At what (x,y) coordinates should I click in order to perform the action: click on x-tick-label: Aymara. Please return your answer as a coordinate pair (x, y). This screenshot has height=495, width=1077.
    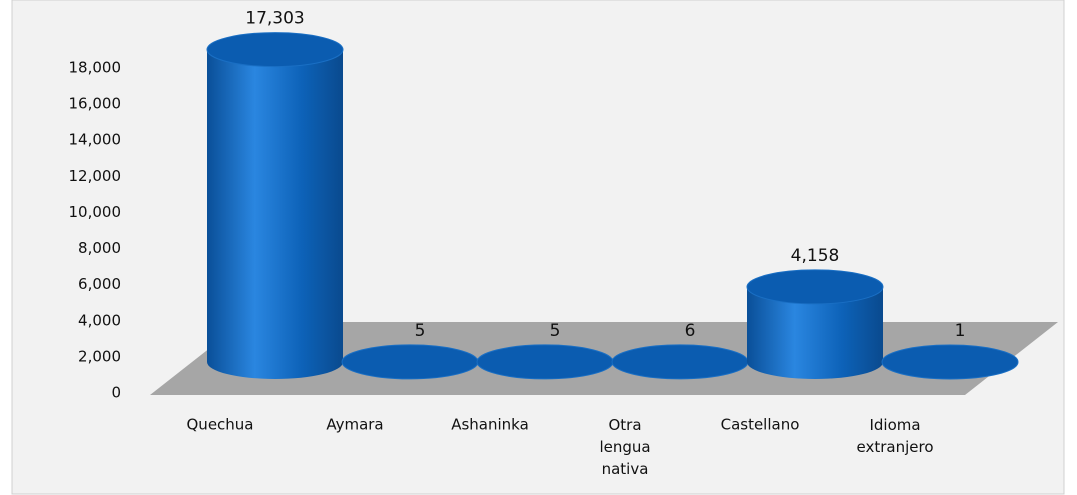
    Looking at the image, I should click on (354, 425).